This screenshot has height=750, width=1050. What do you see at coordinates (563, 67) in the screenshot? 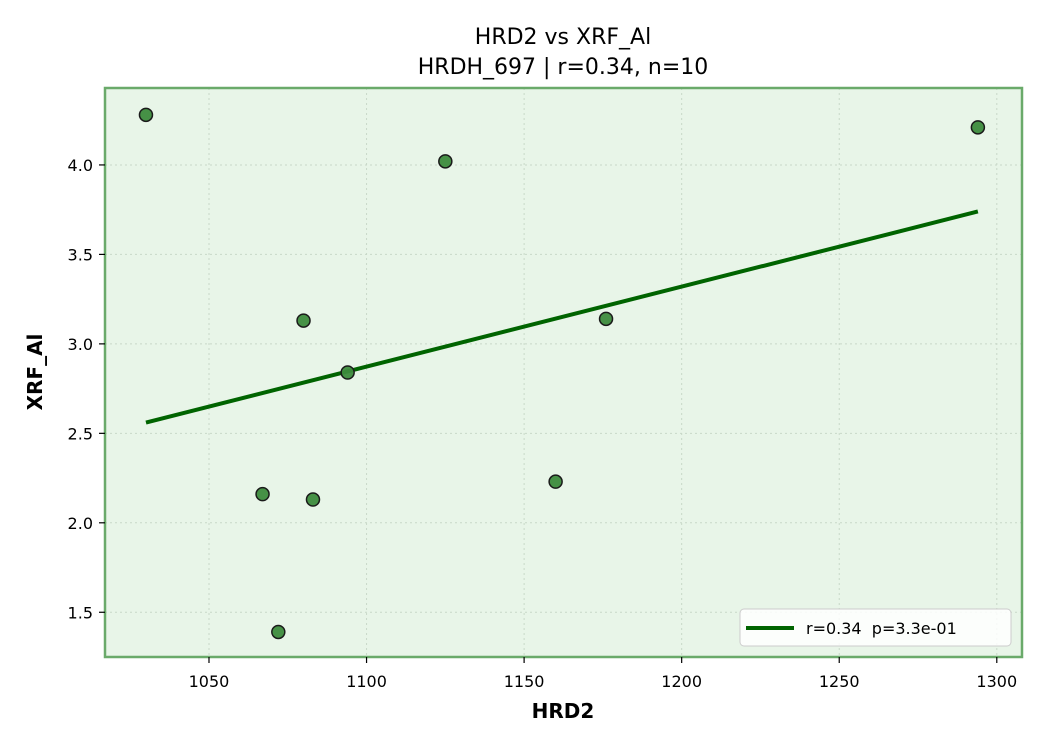
I see `chart-subtitle: HRDH_697 | r=0.34, n=10` at bounding box center [563, 67].